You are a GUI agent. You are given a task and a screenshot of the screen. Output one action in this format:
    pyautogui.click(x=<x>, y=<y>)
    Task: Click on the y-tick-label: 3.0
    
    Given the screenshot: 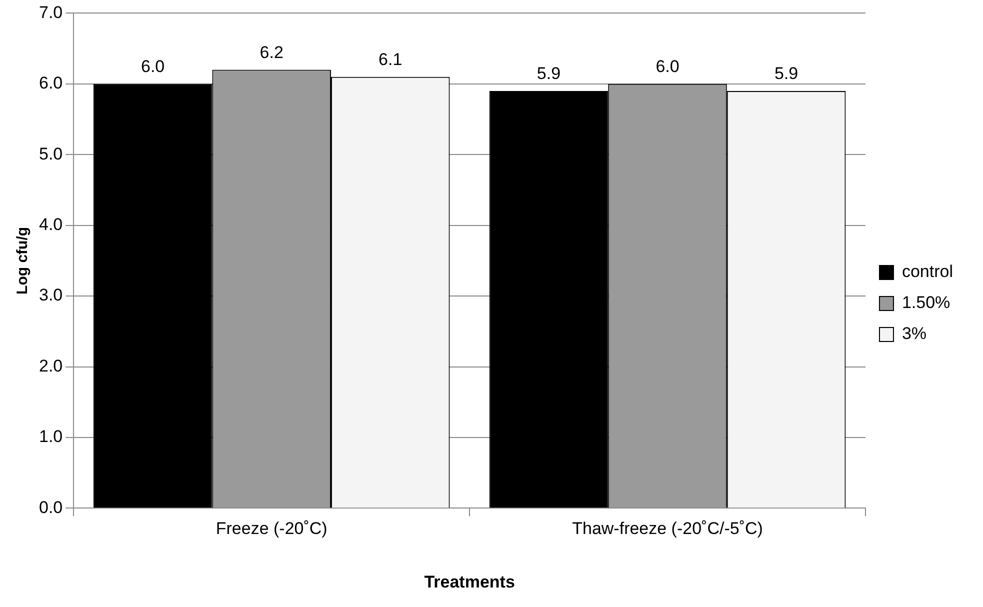 What is the action you would take?
    pyautogui.click(x=50, y=295)
    